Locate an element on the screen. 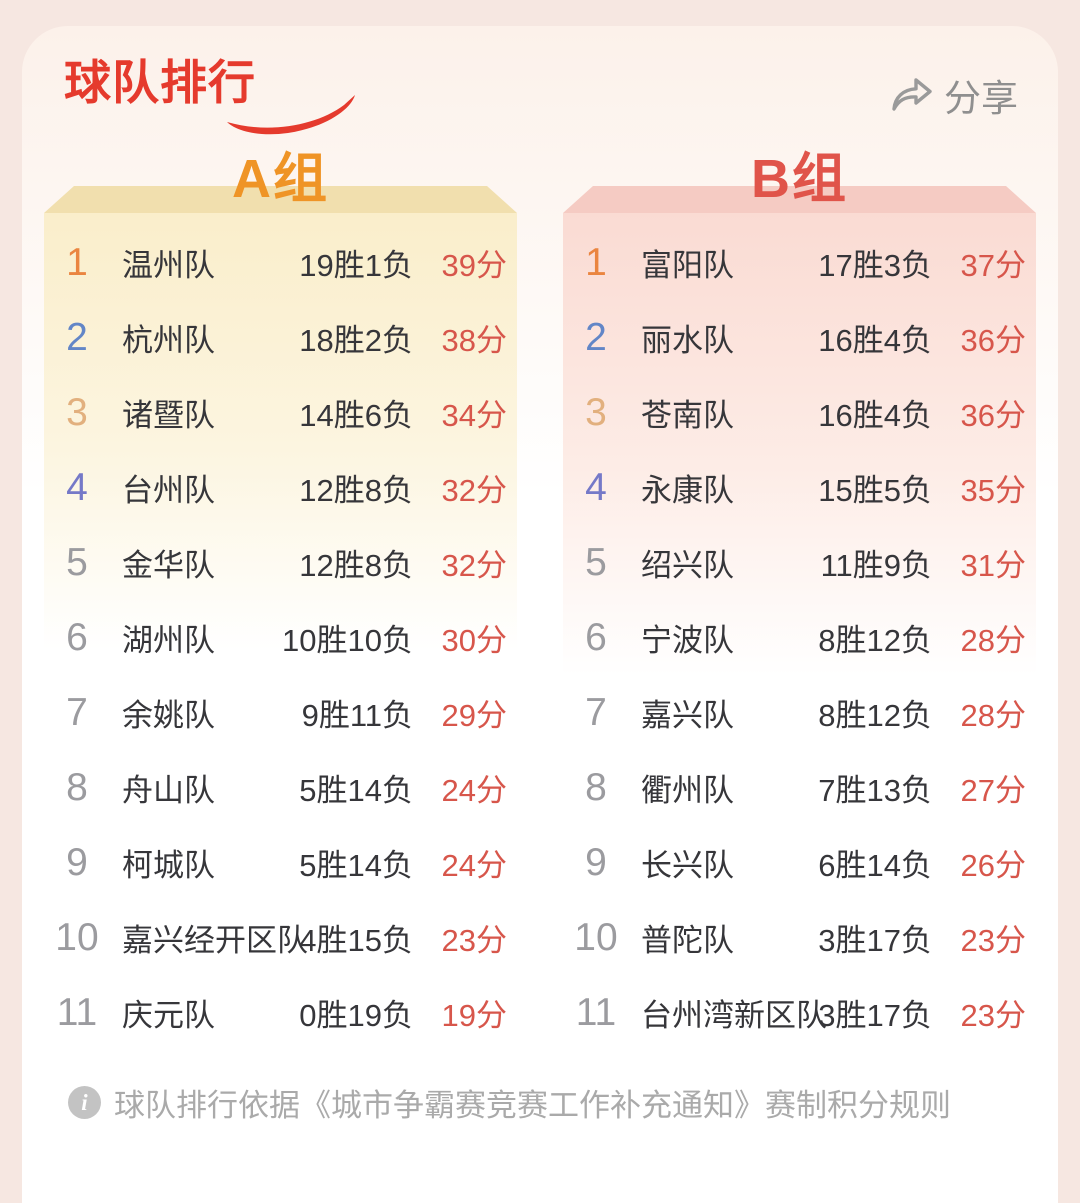 The height and width of the screenshot is (1203, 1080). table-row: 4 台州队 12胜8负 32分 is located at coordinates (278, 487).